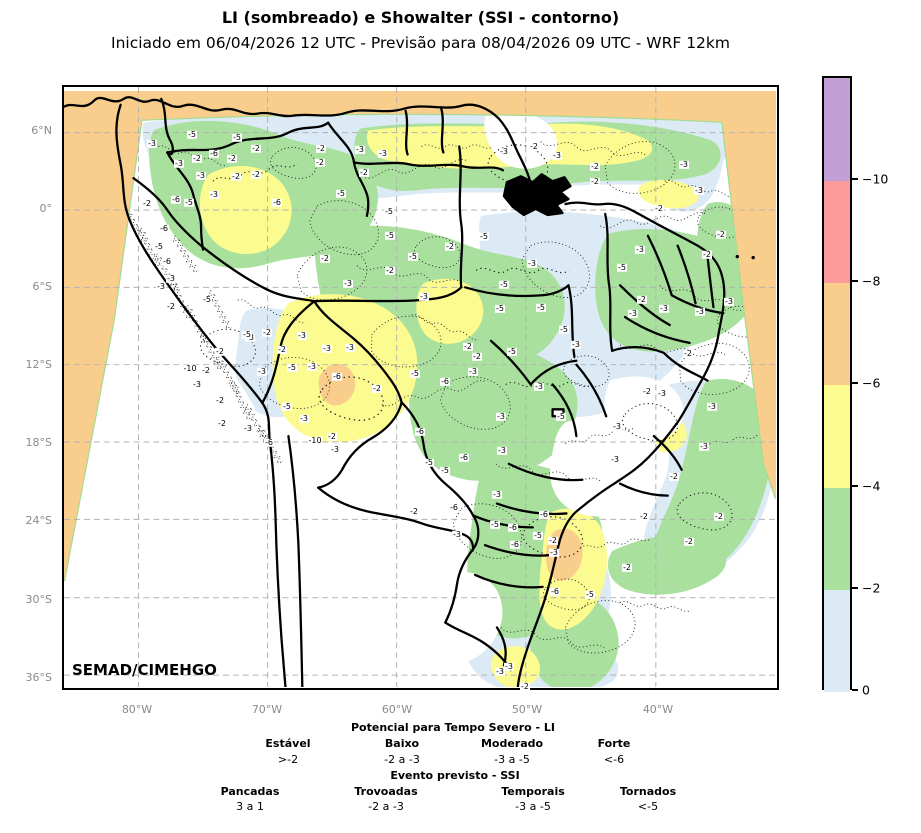 The height and width of the screenshot is (833, 921). I want to click on legend-item-range: >-2, so click(288, 759).